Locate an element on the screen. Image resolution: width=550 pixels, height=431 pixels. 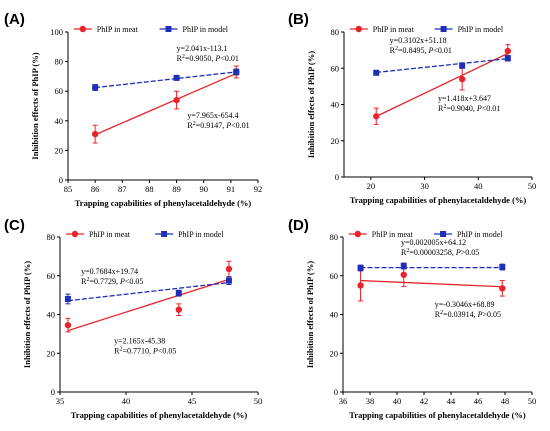
regression-equation: y=0.3102x+51.18 is located at coordinates (418, 40).